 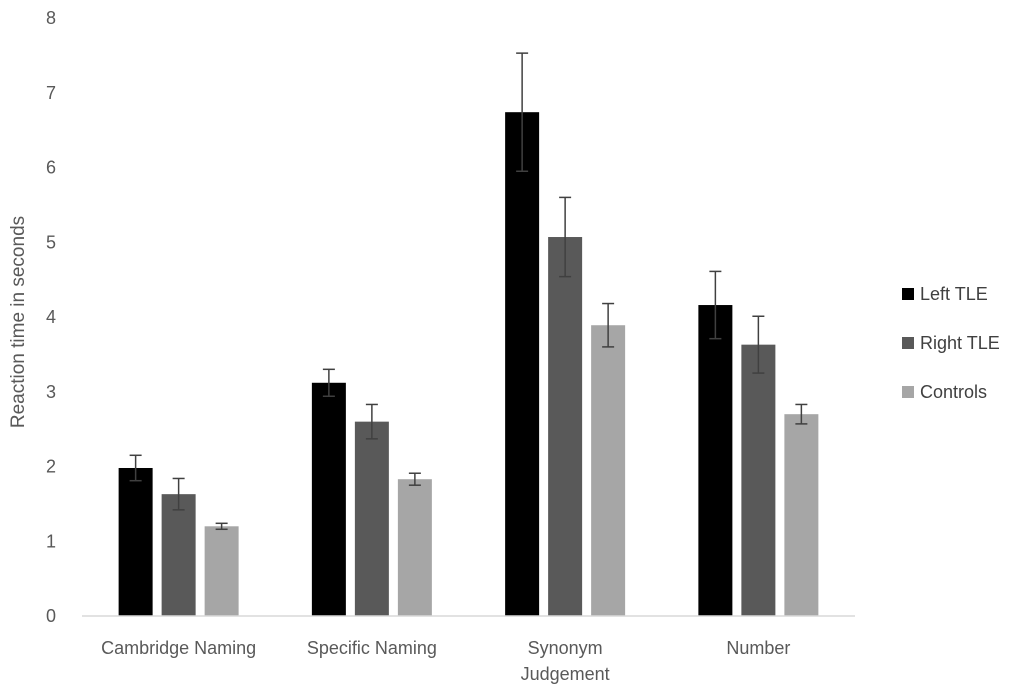 I want to click on legend: Left TLE Right TLE Controls, so click(x=951, y=343).